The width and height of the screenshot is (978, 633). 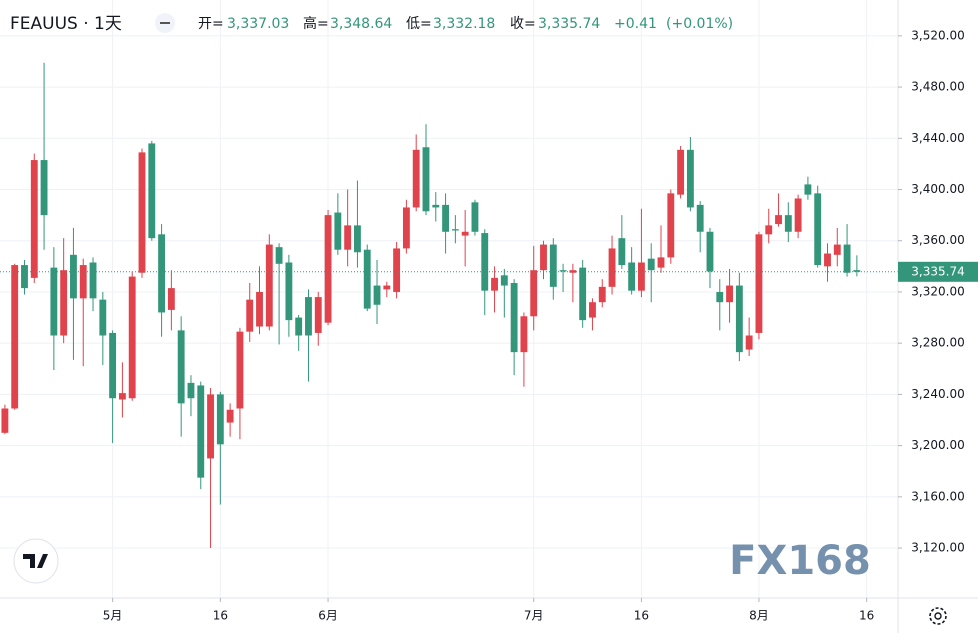 I want to click on last-price-label: 3,335.74, so click(x=937, y=271).